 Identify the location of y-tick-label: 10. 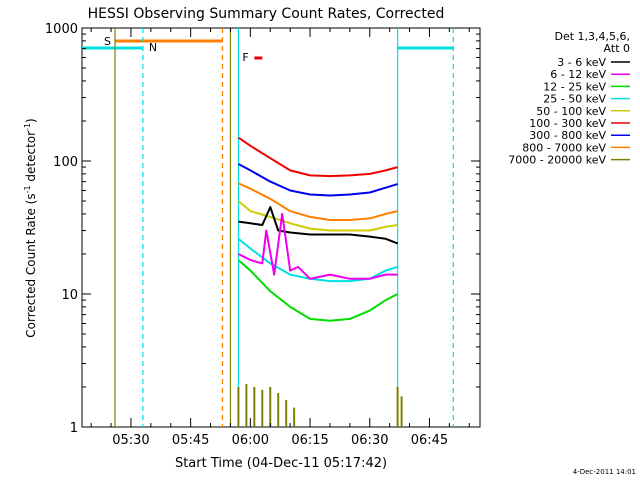
(69, 295).